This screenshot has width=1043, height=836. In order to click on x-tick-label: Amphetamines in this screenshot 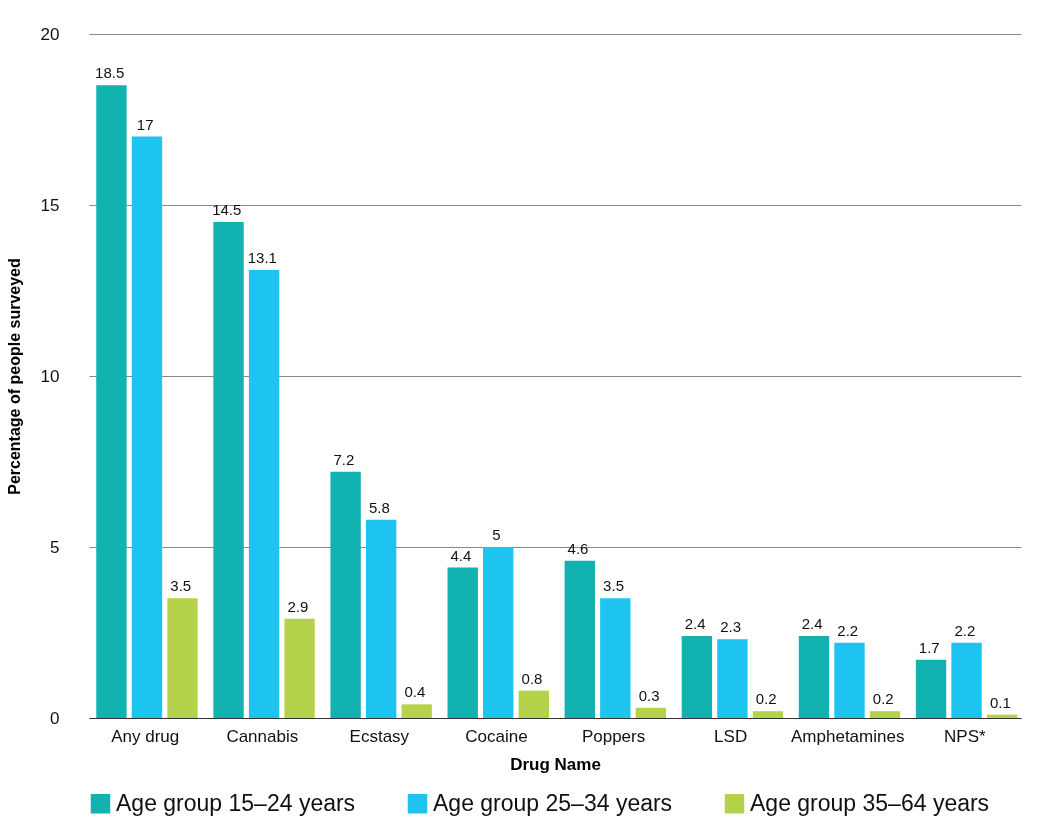, I will do `click(848, 736)`.